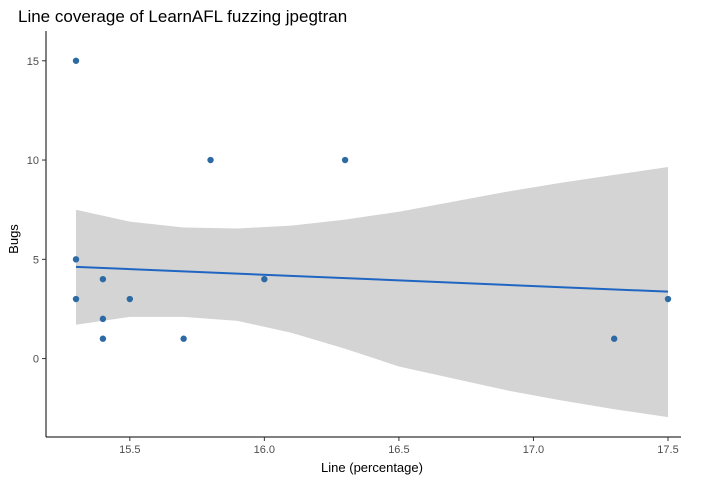 Image resolution: width=705 pixels, height=483 pixels. Describe the element at coordinates (129, 450) in the screenshot. I see `x-tick-label: 15.5` at that location.